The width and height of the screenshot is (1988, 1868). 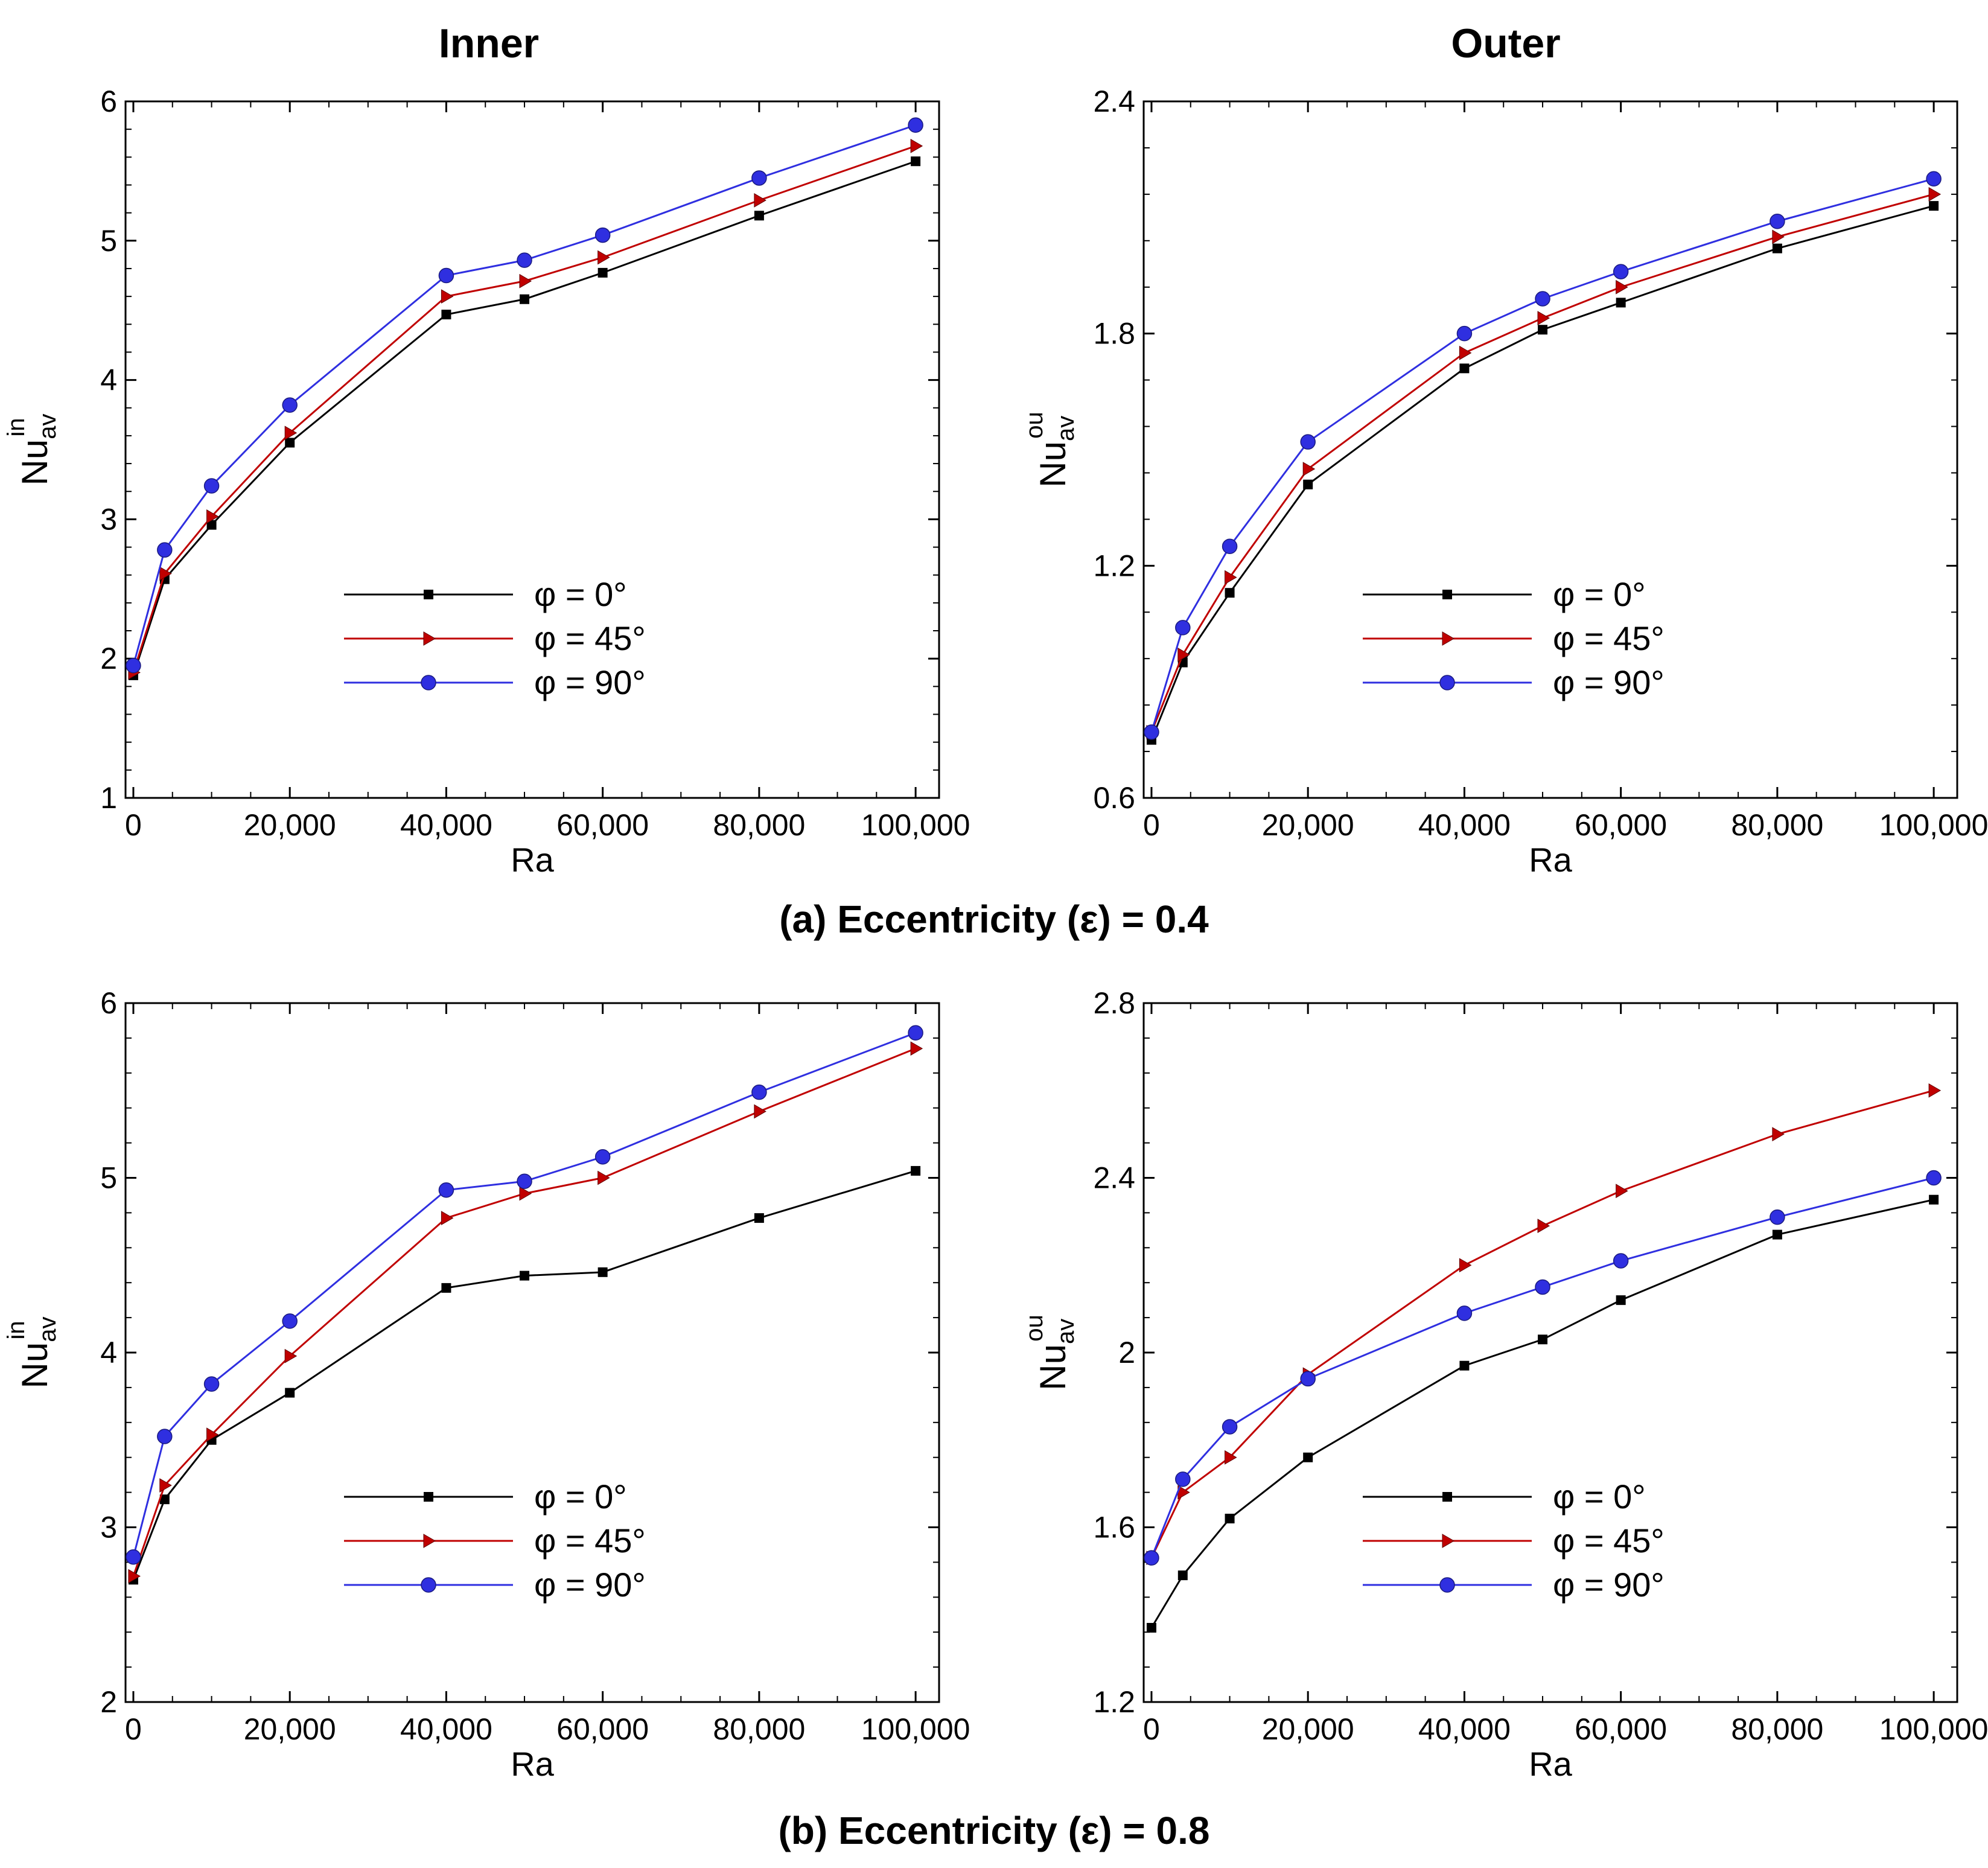 What do you see at coordinates (16, 1330) in the screenshot?
I see `y-axis-label-sup: in` at bounding box center [16, 1330].